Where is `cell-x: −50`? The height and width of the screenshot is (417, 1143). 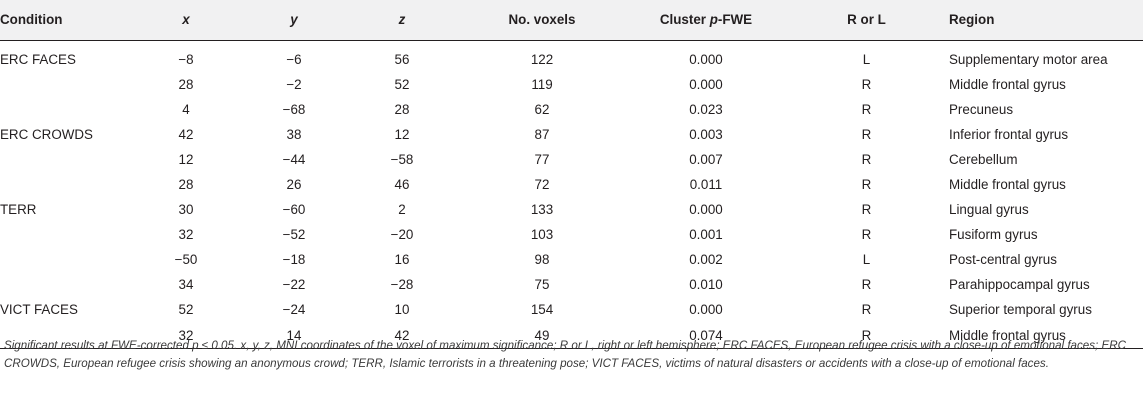 cell-x: −50 is located at coordinates (186, 259).